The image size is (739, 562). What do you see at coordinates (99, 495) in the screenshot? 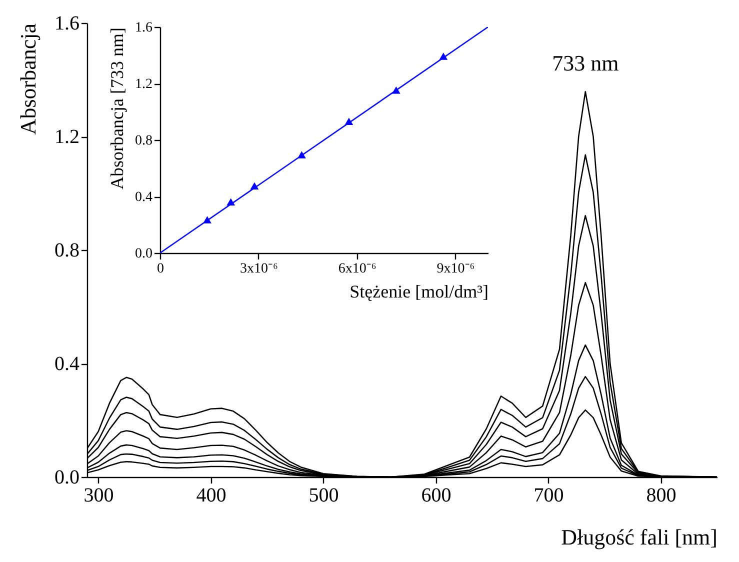
I see `x-tick-label: 300` at bounding box center [99, 495].